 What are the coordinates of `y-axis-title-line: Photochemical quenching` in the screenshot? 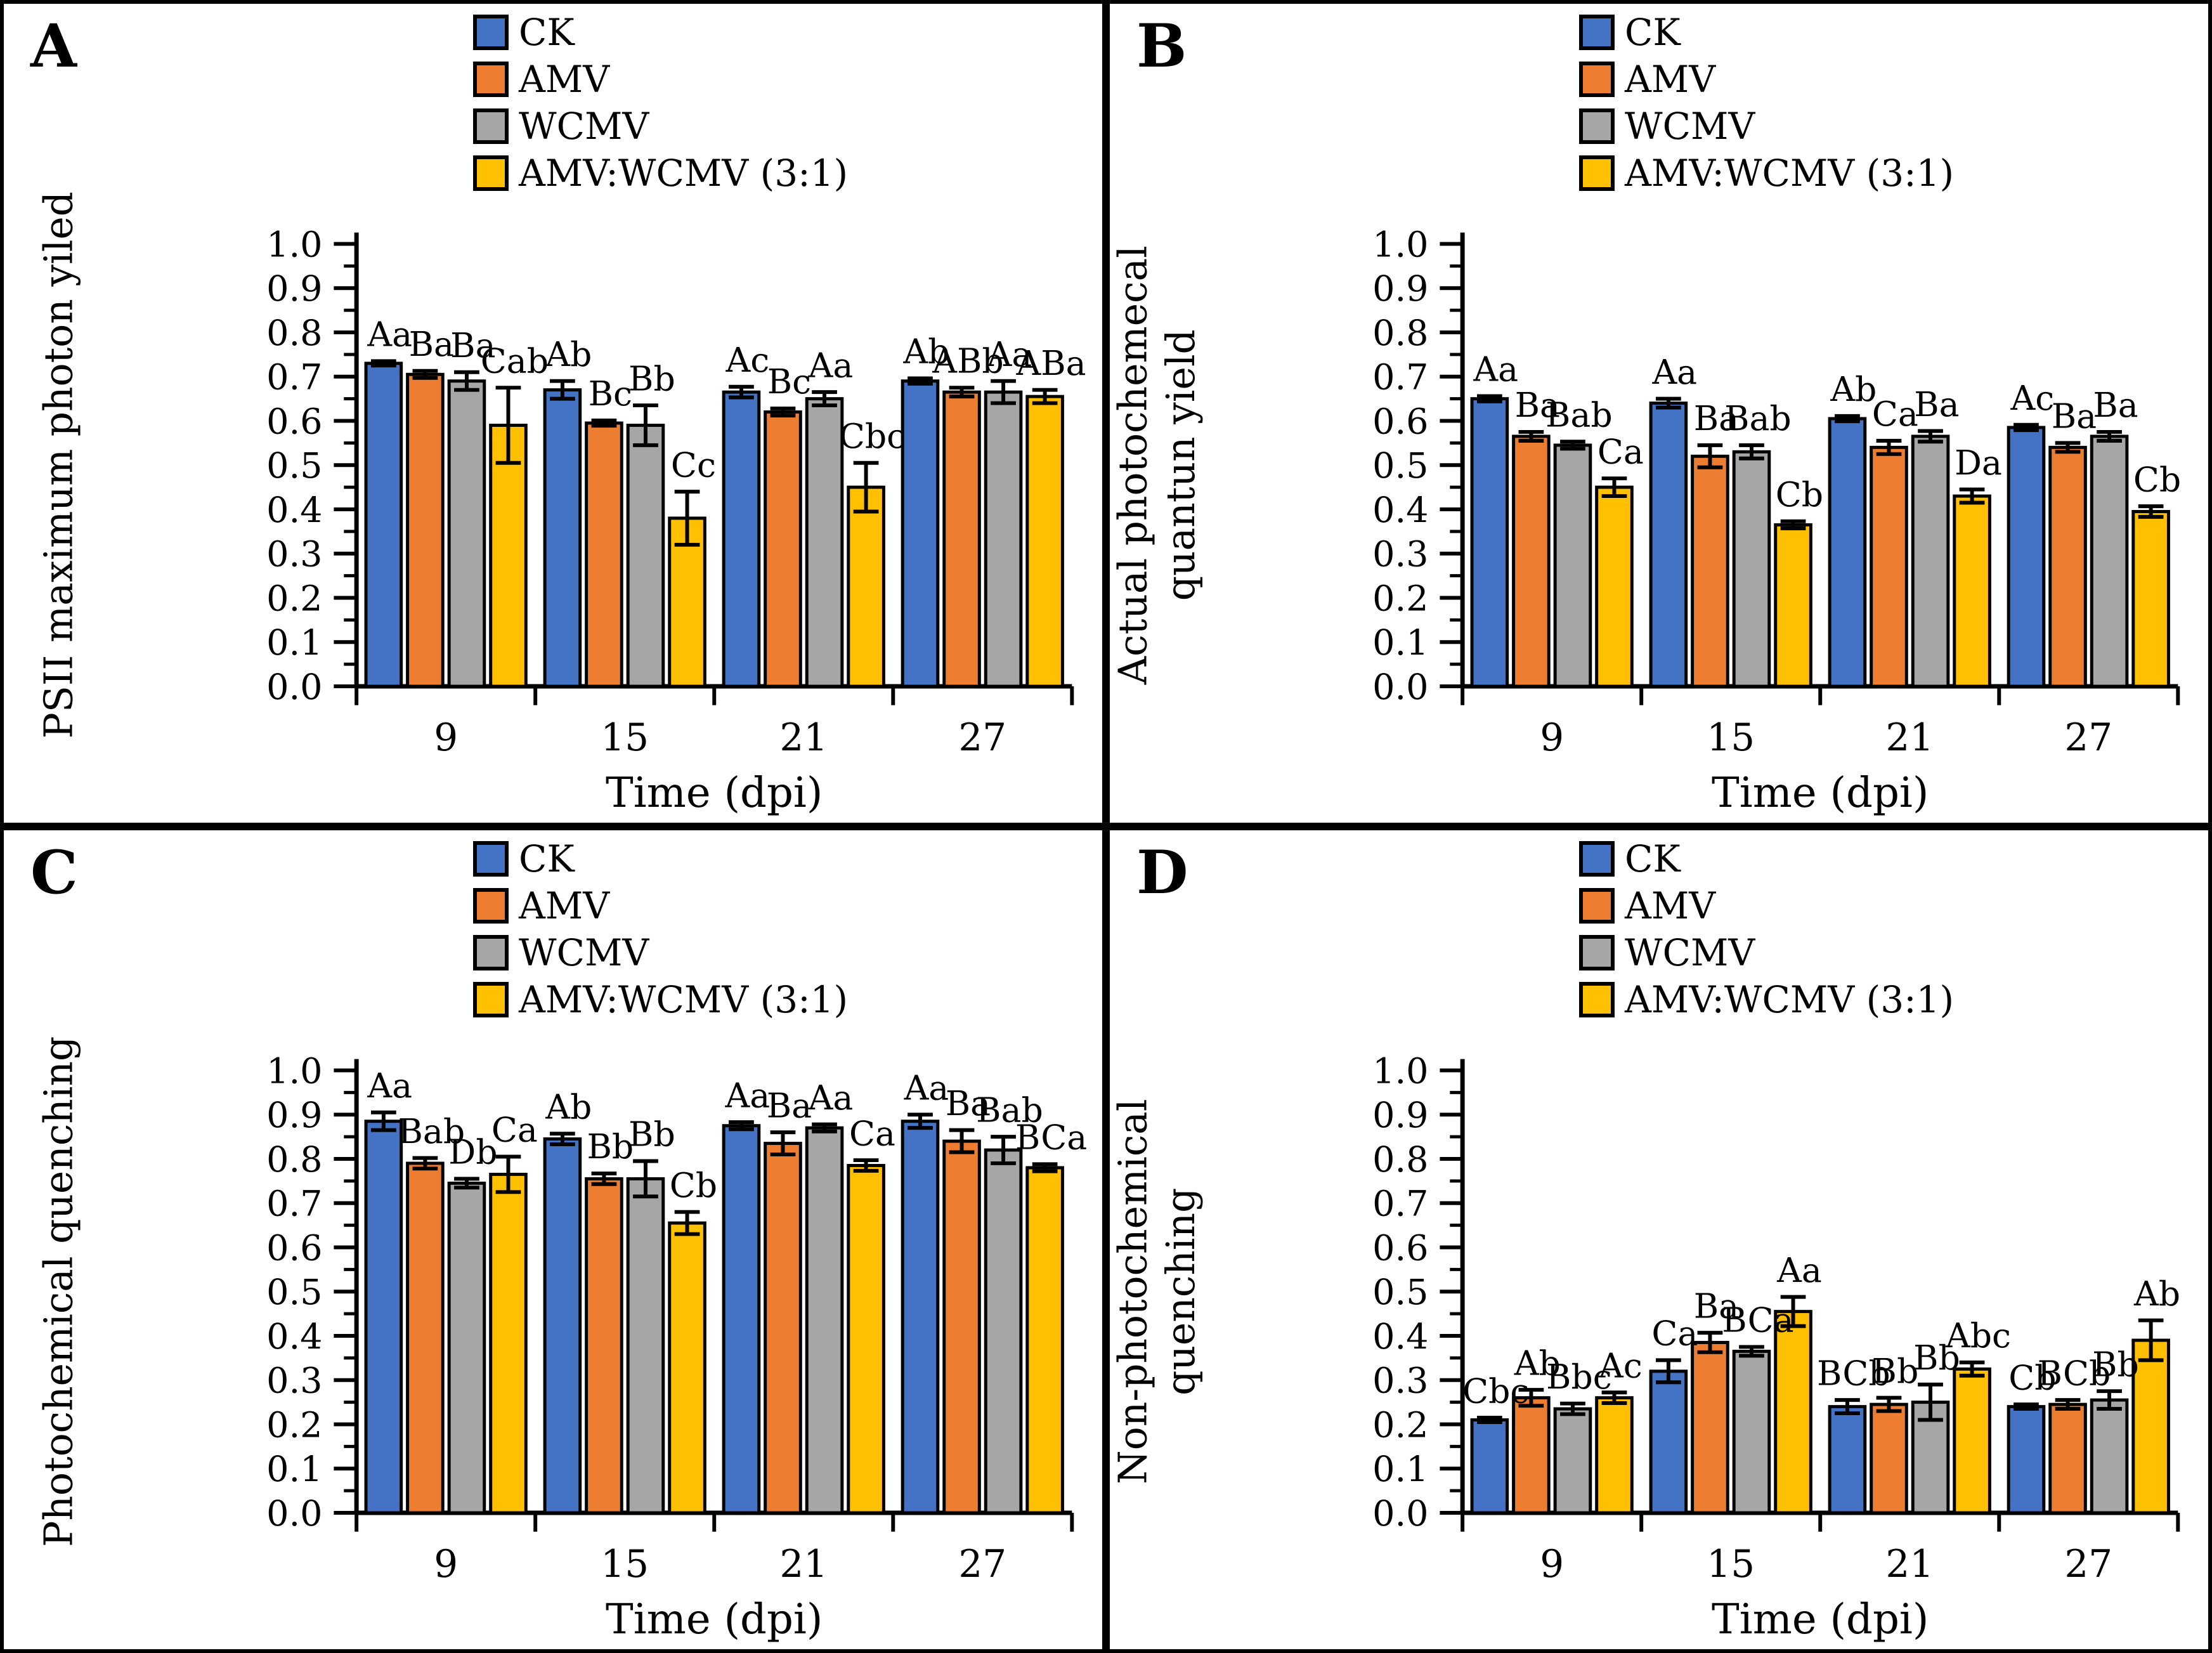 It's located at (58, 1291).